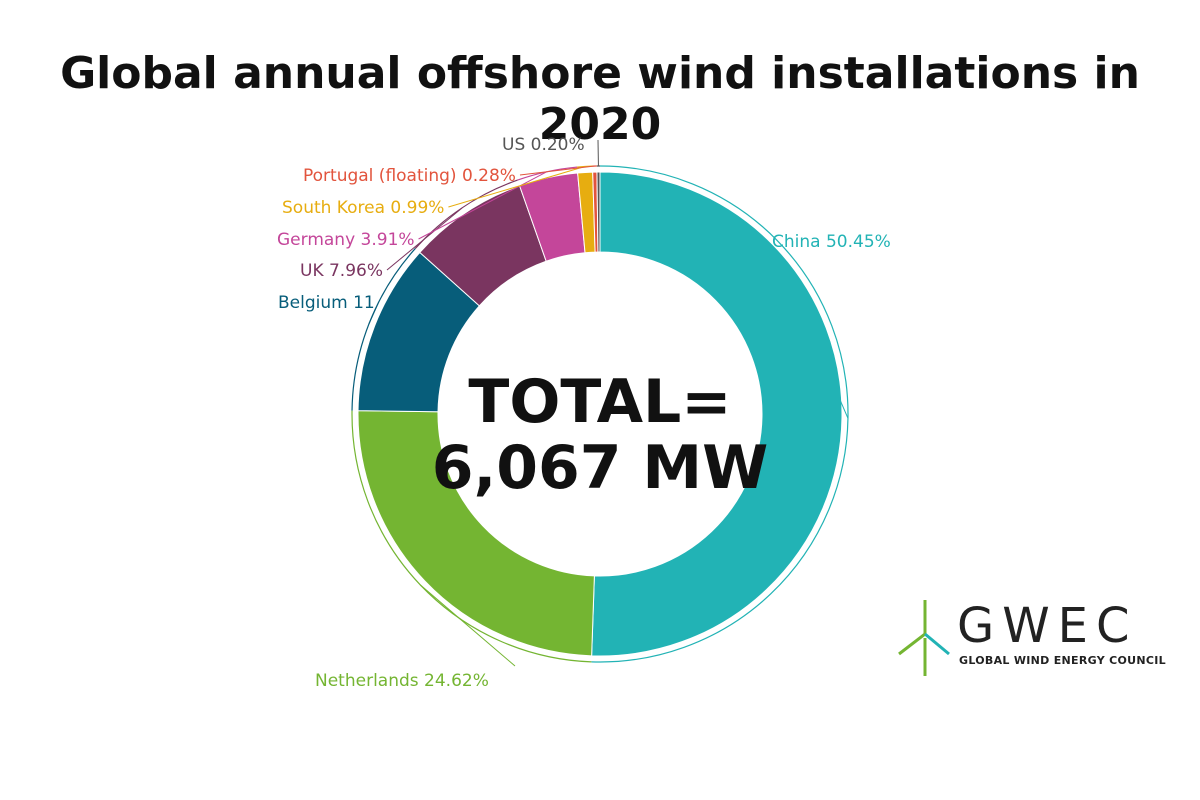 This screenshot has height=800, width=1200. Describe the element at coordinates (600, 468) in the screenshot. I see `center-total-value: 6,067 MW` at that location.